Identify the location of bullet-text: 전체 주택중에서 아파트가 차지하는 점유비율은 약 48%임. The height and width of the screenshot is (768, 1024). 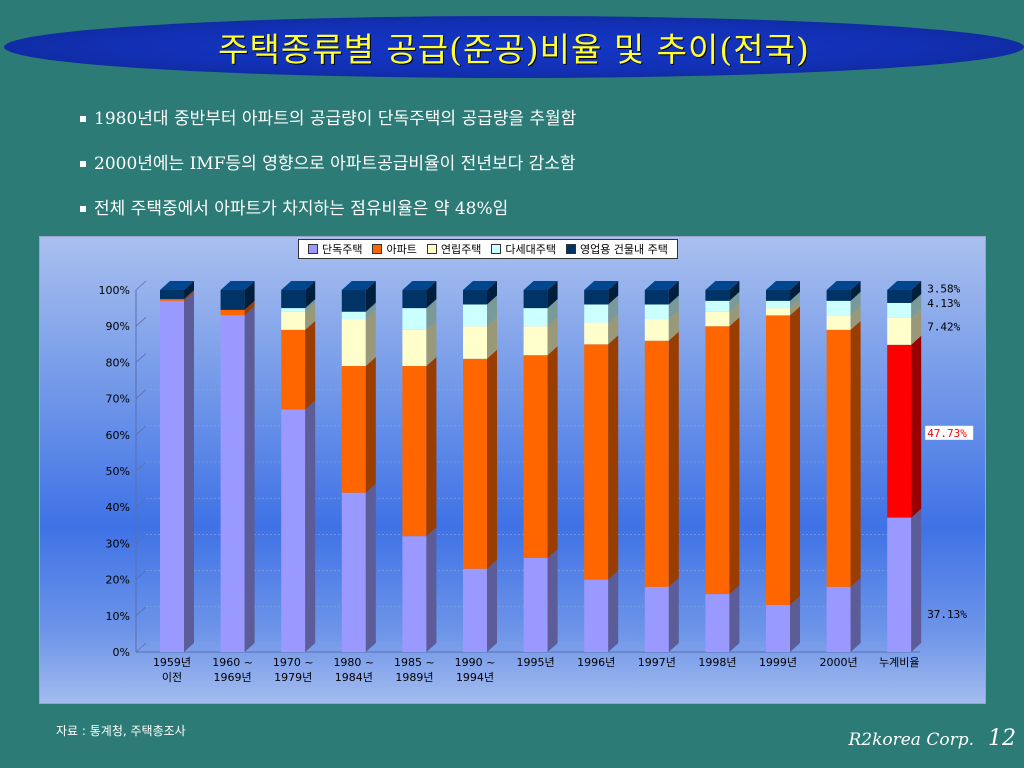
(301, 208).